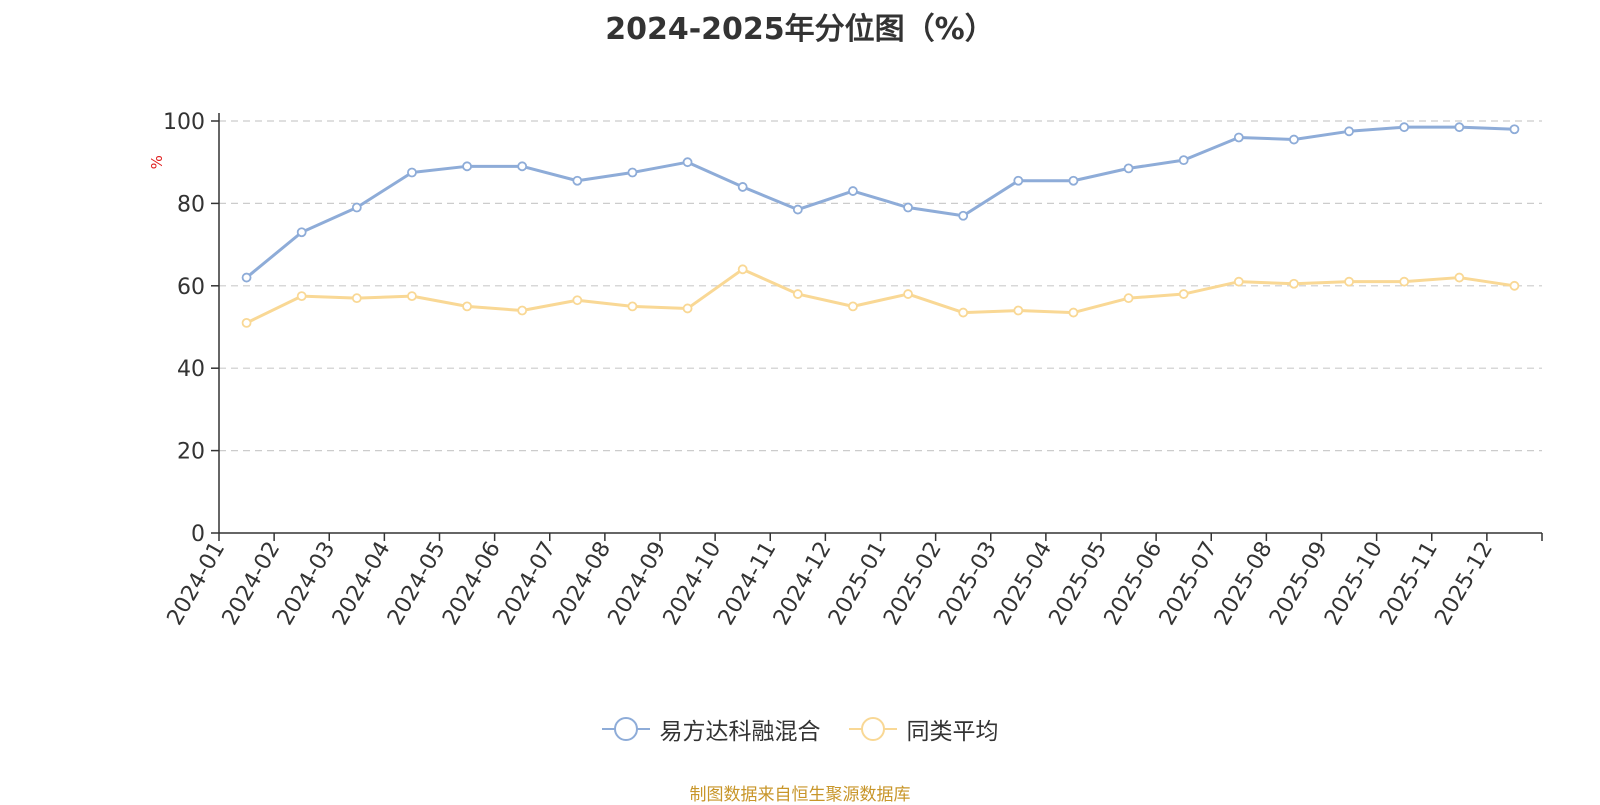 The width and height of the screenshot is (1600, 805). I want to click on legend-label-fund: 易方达科融混合, so click(740, 732).